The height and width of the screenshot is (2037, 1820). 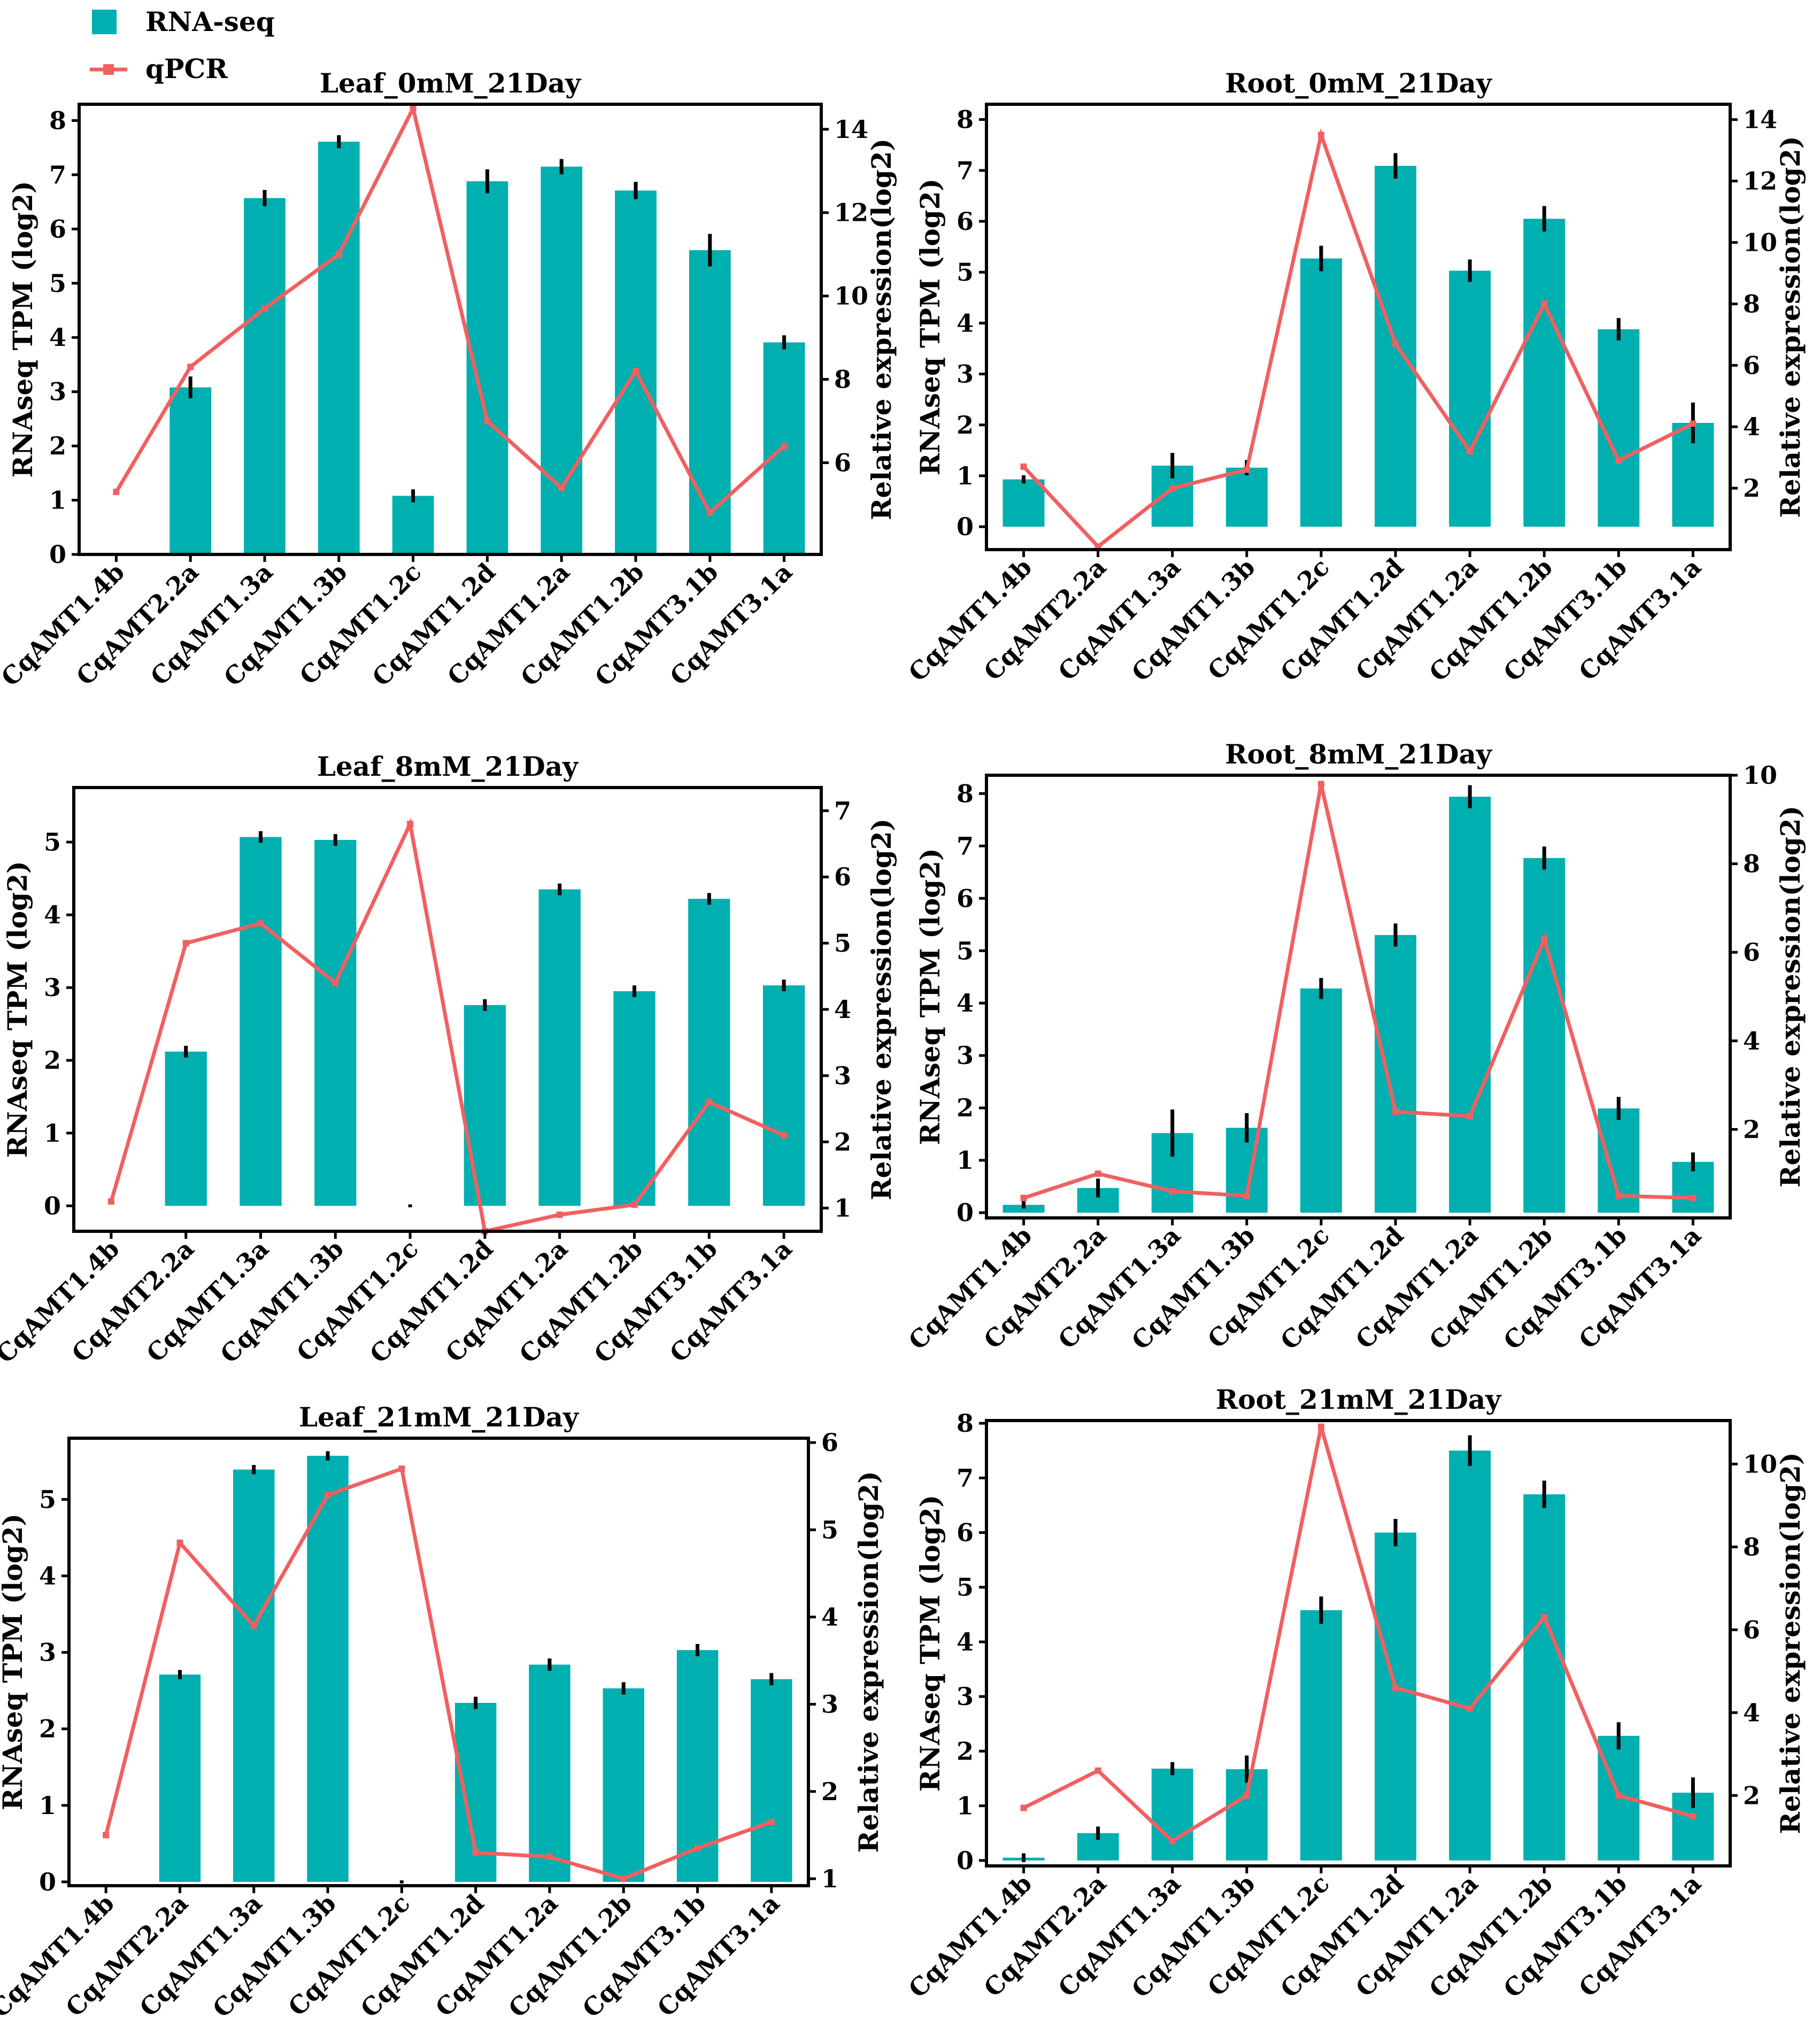 I want to click on right-axis-title: Relative expression(log2), so click(x=868, y=1662).